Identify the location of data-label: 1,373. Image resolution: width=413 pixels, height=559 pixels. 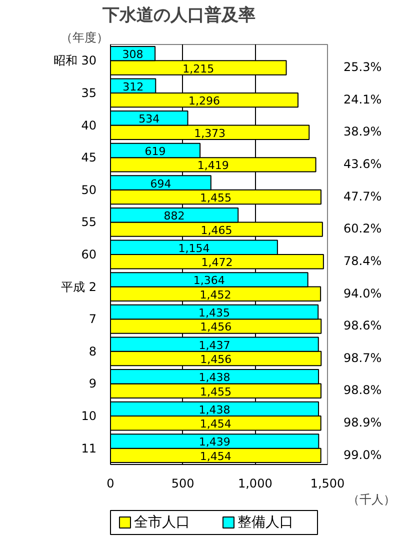
(210, 133).